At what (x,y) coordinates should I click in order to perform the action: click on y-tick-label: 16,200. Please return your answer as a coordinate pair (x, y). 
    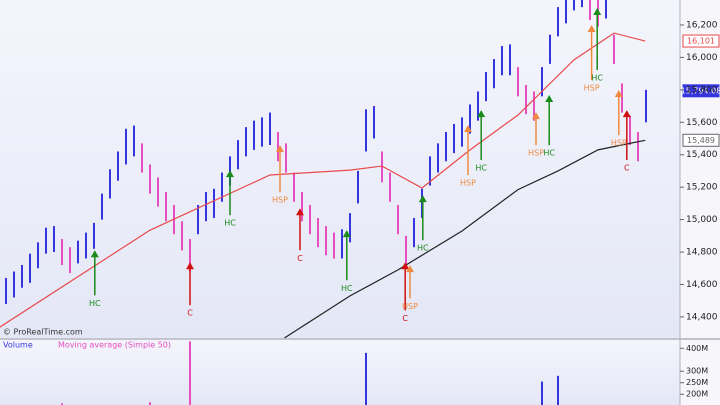
    Looking at the image, I should click on (702, 25).